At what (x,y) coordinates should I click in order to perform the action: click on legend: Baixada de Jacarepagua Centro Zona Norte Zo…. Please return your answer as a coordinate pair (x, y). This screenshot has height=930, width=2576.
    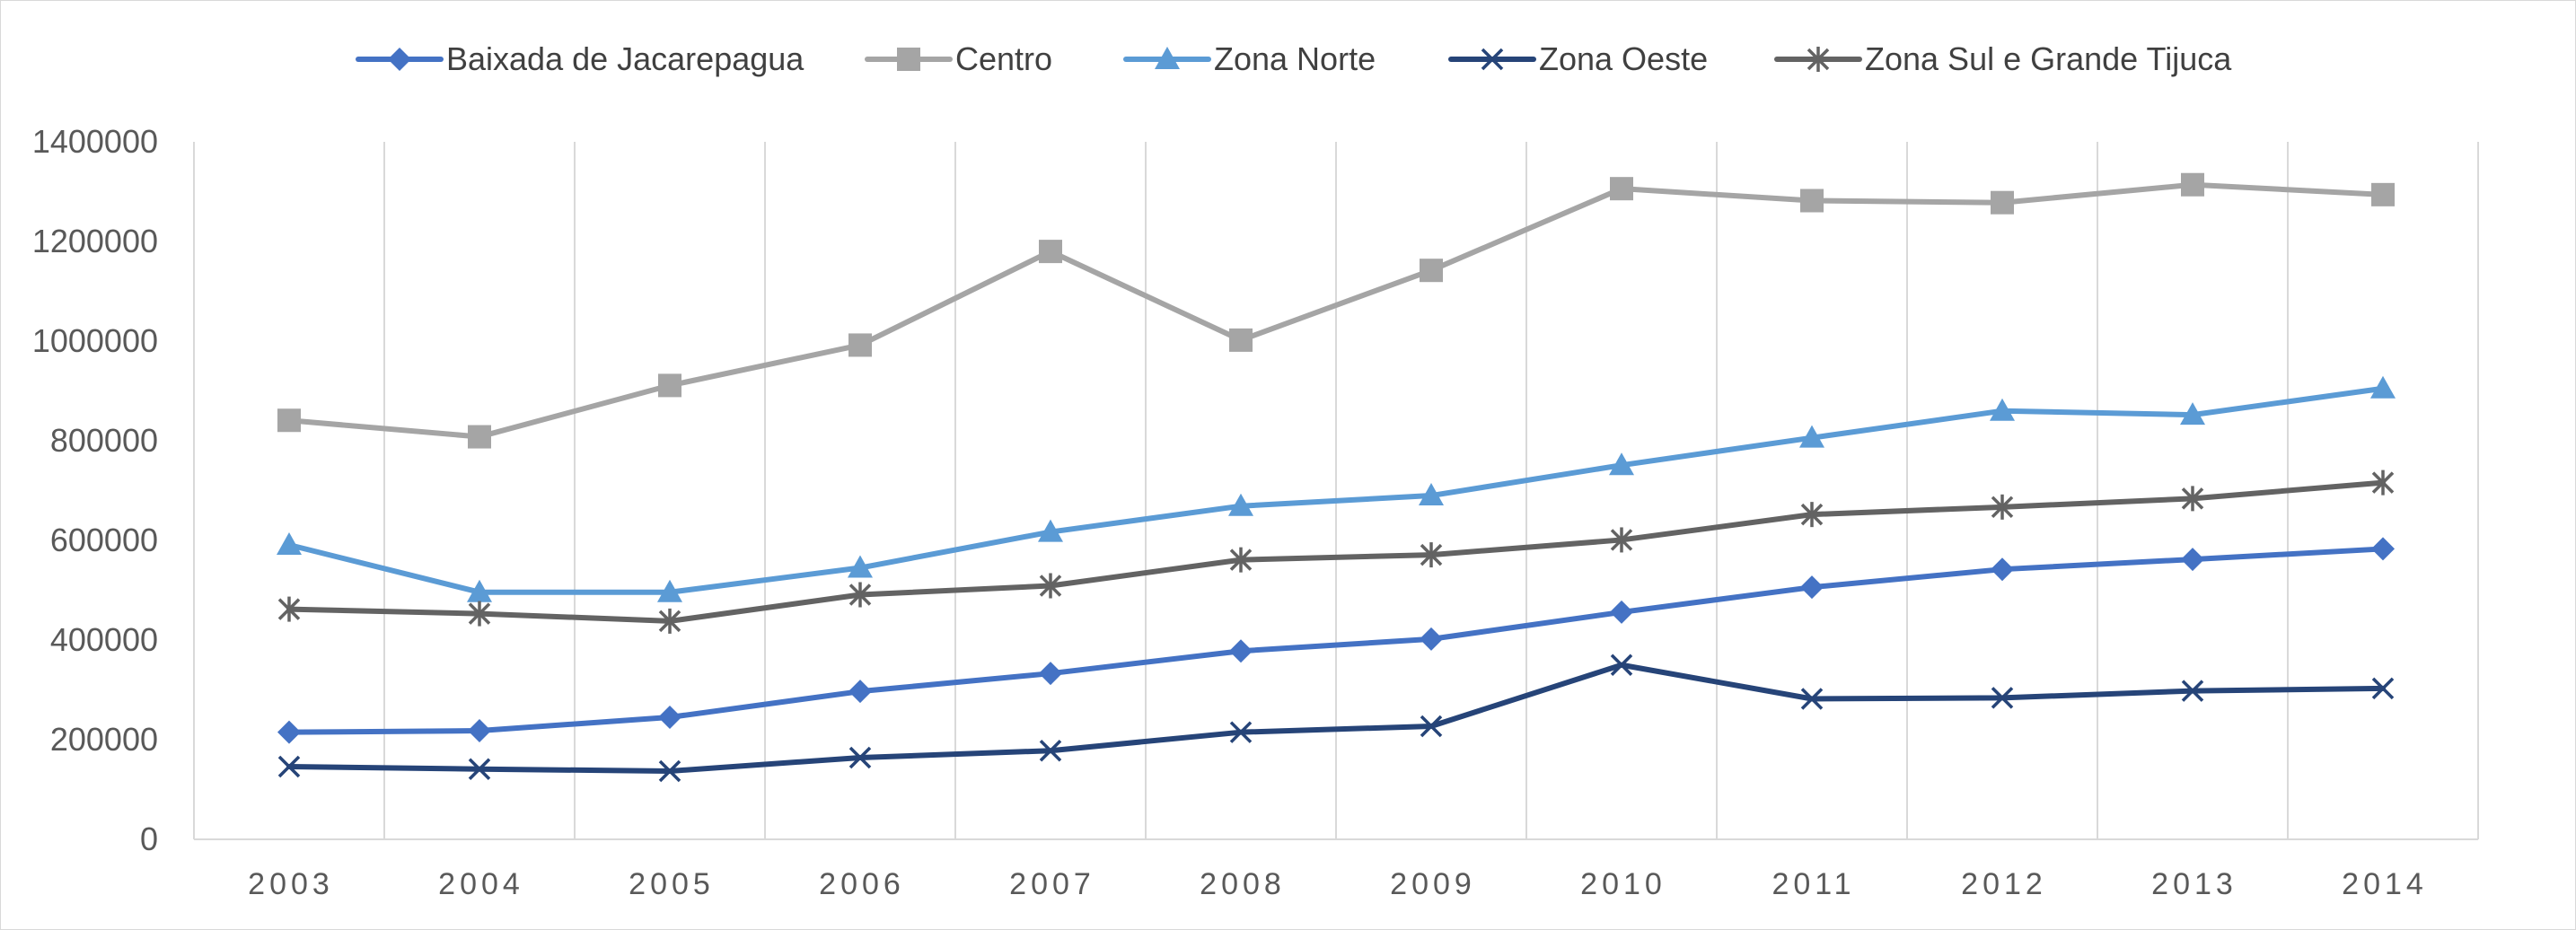
    Looking at the image, I should click on (1288, 59).